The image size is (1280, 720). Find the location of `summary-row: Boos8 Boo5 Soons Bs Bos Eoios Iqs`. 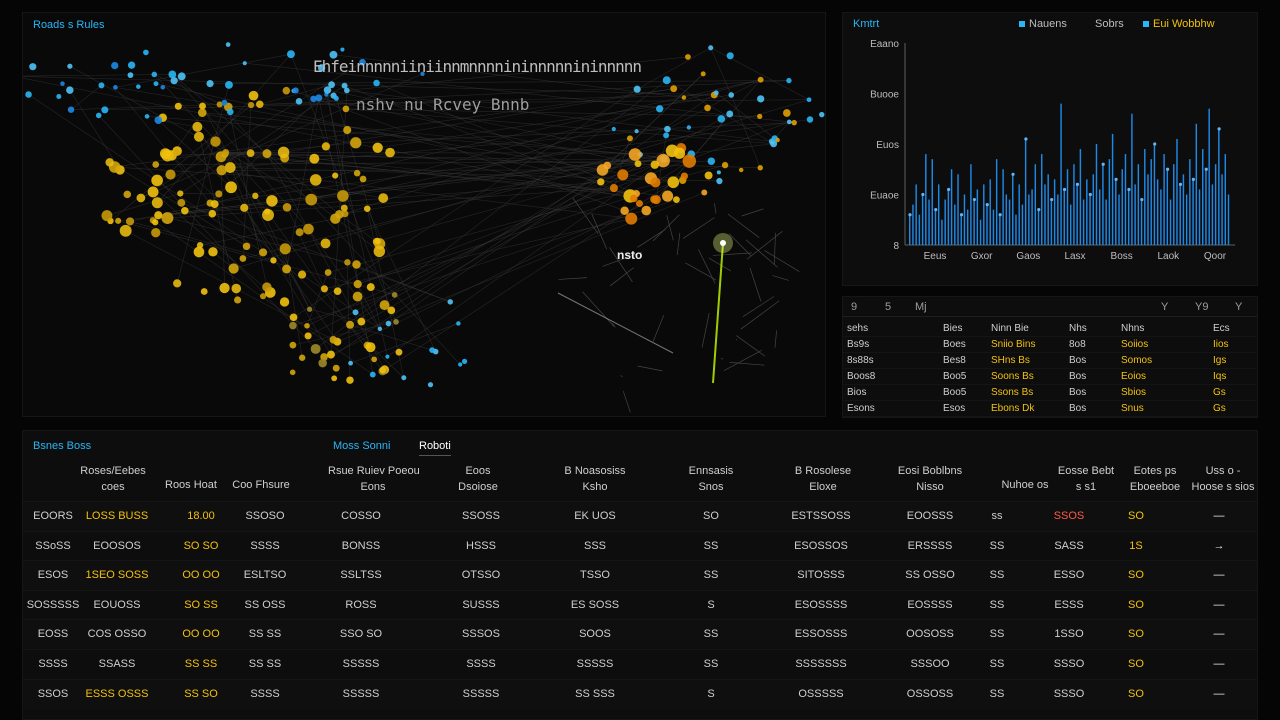

summary-row: Boos8 Boo5 Soons Bs Bos Eoios Iqs is located at coordinates (1050, 377).